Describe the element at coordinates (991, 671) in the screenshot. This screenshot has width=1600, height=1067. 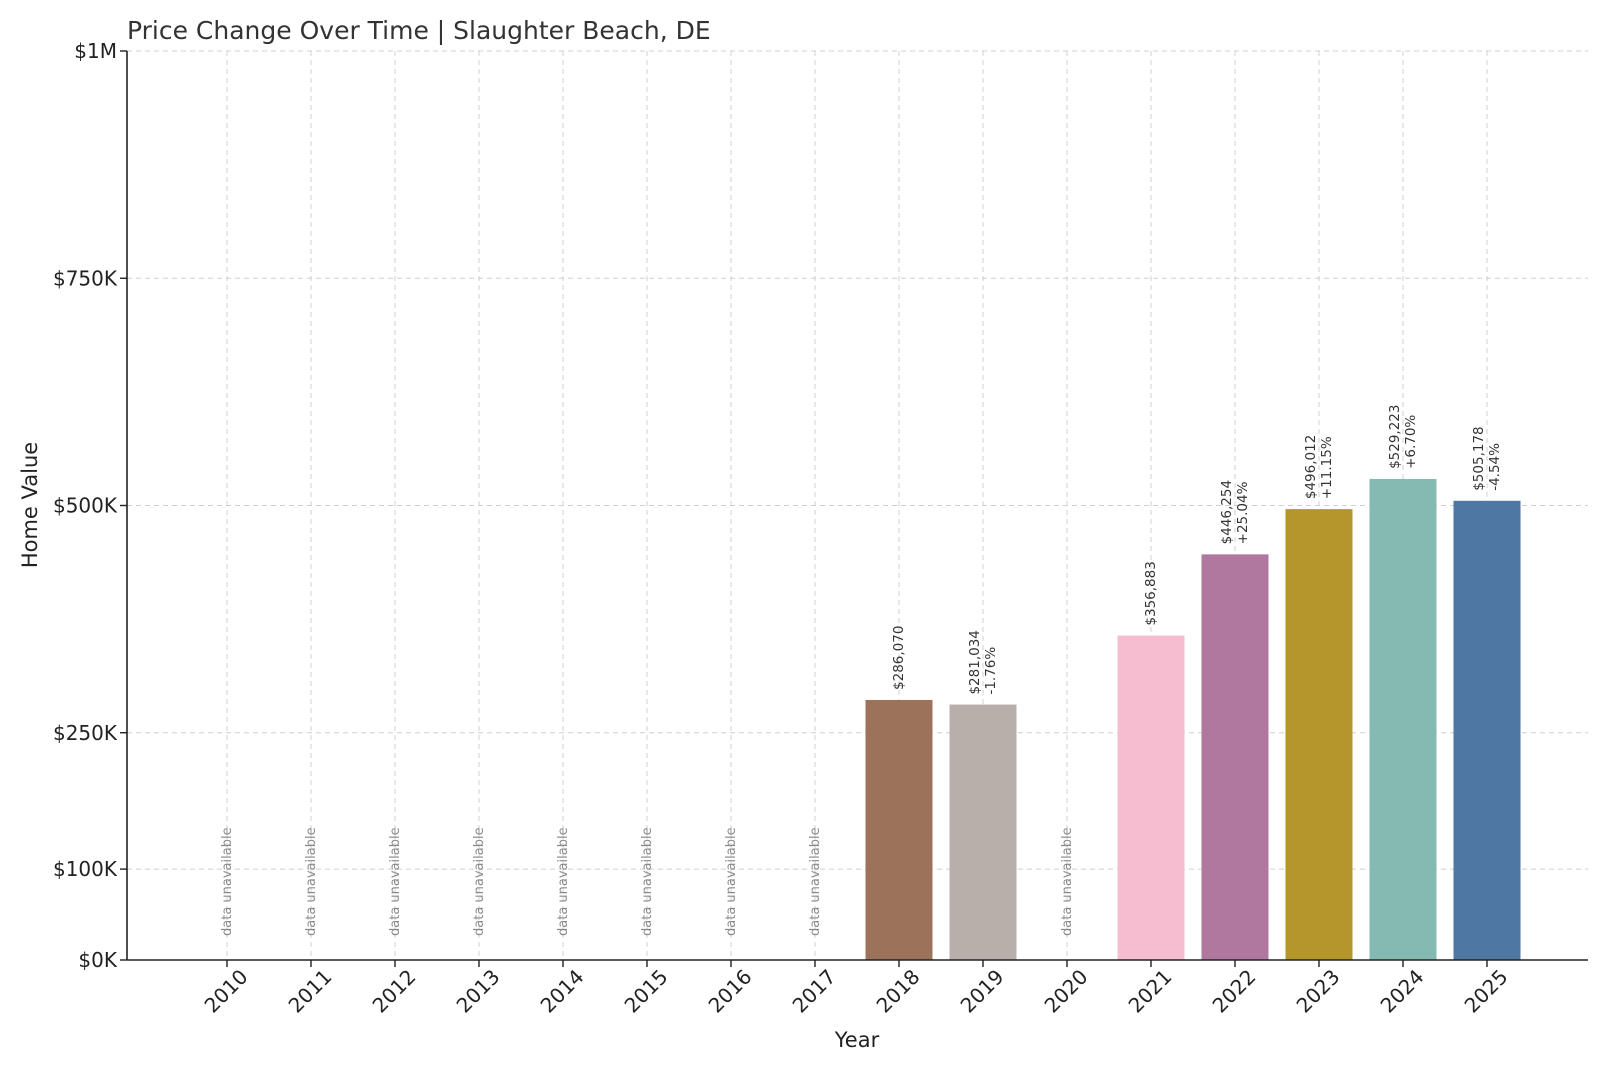
I see `bar-change-label: -1.76%` at that location.